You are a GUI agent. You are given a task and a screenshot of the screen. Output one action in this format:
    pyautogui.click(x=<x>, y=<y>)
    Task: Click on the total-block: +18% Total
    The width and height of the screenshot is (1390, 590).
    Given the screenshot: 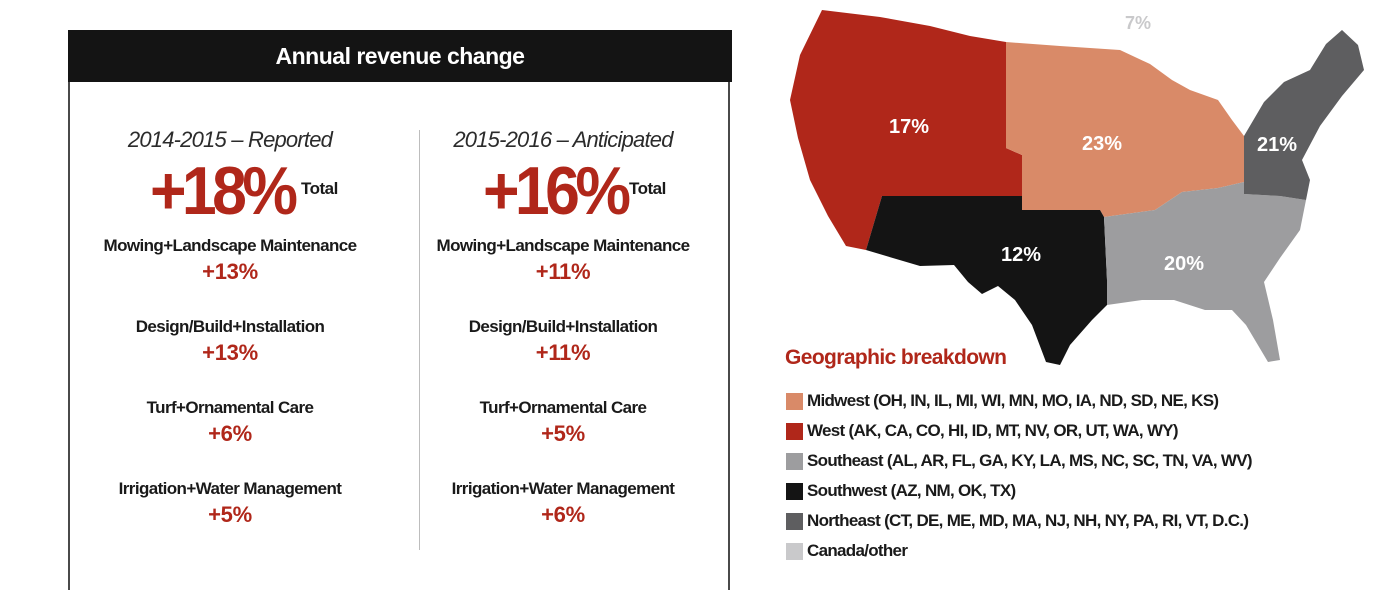 What is the action you would take?
    pyautogui.click(x=230, y=193)
    